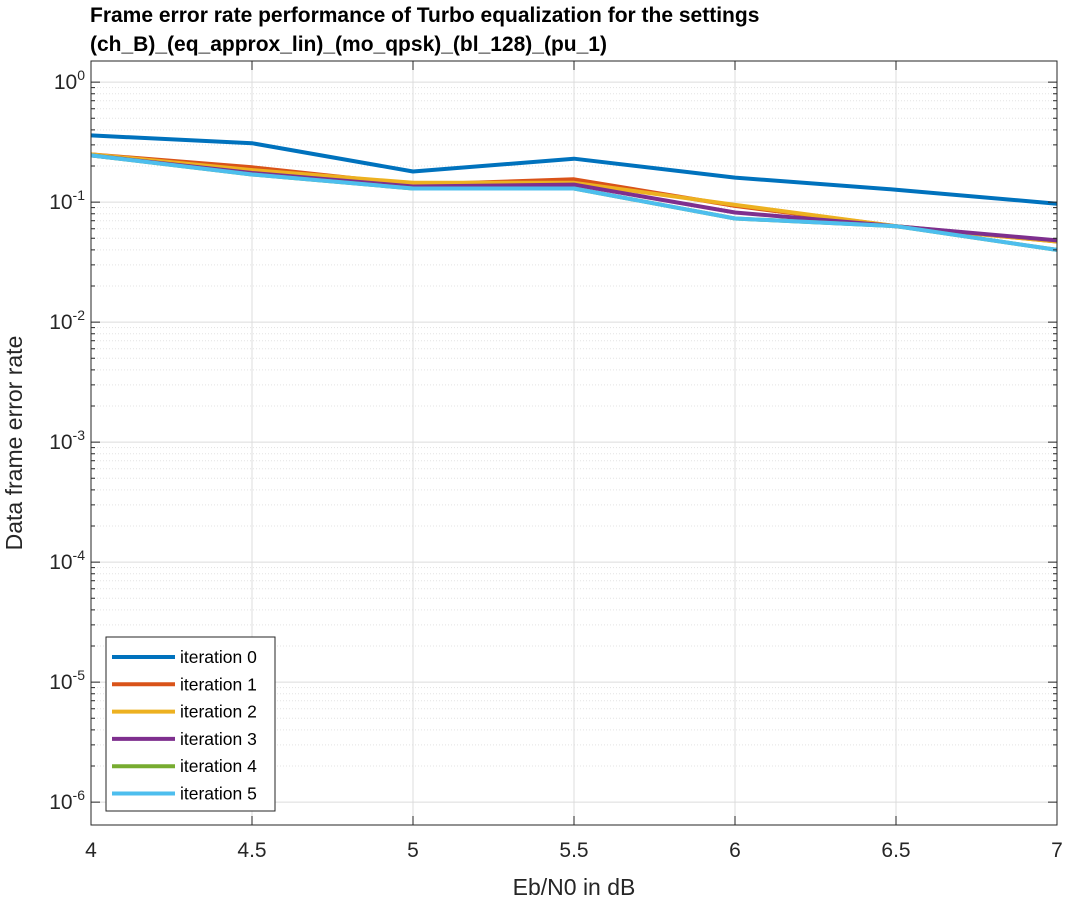  What do you see at coordinates (218, 794) in the screenshot?
I see `legend-label-iteration-5: iteration 5` at bounding box center [218, 794].